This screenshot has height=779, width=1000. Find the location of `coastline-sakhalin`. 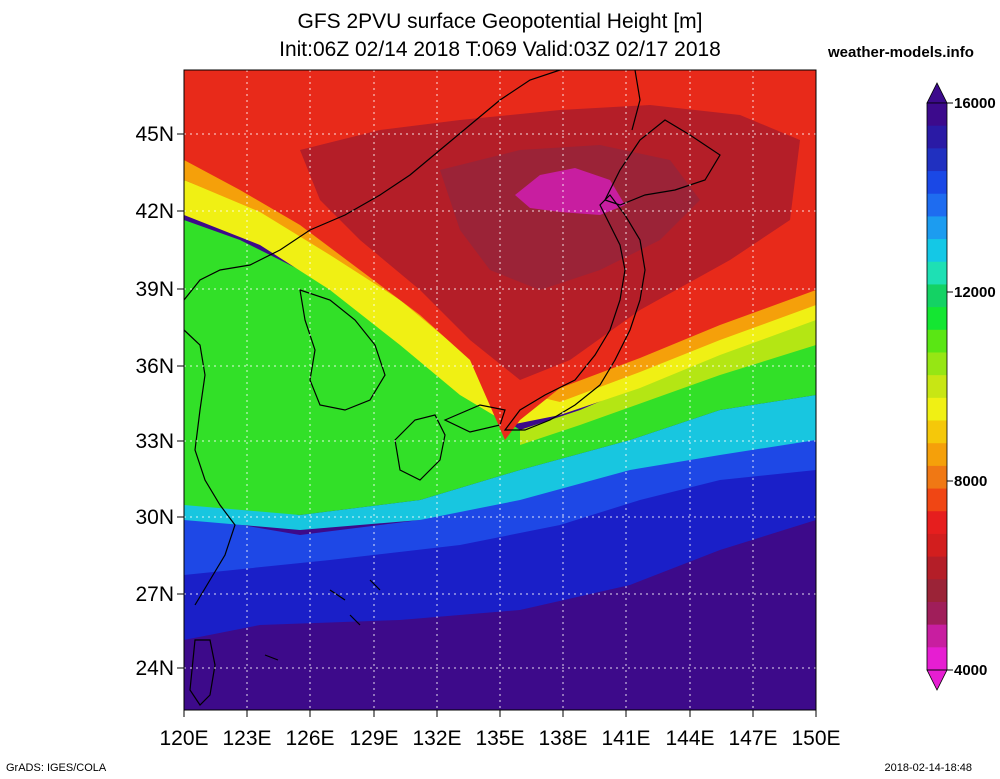

coastline-sakhalin is located at coordinates (636, 100).